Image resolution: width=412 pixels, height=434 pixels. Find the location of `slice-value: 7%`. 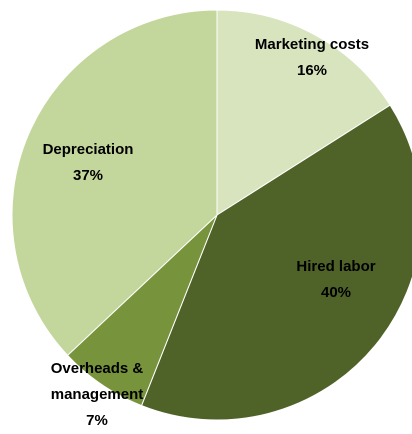

slice-value: 7% is located at coordinates (97, 420).